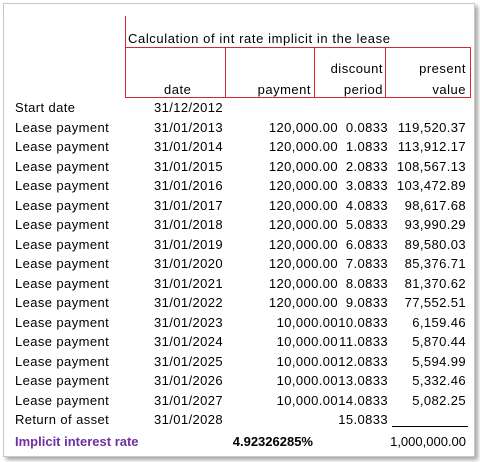 This screenshot has height=462, width=480. What do you see at coordinates (189, 341) in the screenshot?
I see `row-date: 31/01/2024` at bounding box center [189, 341].